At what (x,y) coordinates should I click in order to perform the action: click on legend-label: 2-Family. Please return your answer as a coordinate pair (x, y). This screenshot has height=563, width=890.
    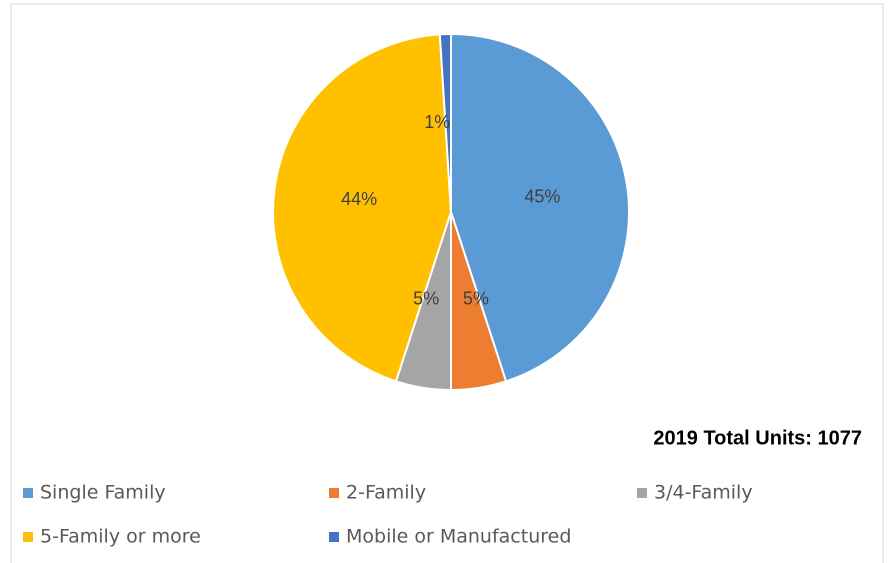
    Looking at the image, I should click on (386, 493).